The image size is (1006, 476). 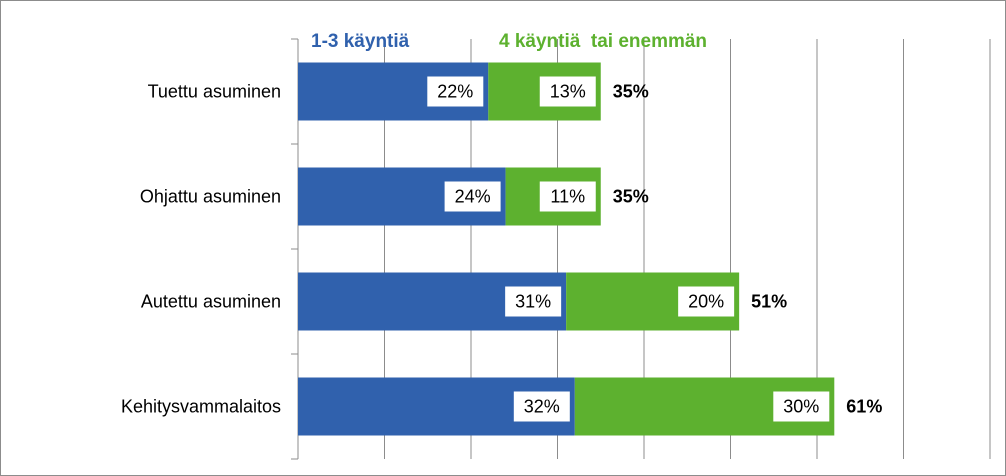 I want to click on category-label: Kehitysvammalaitos, so click(x=201, y=407).